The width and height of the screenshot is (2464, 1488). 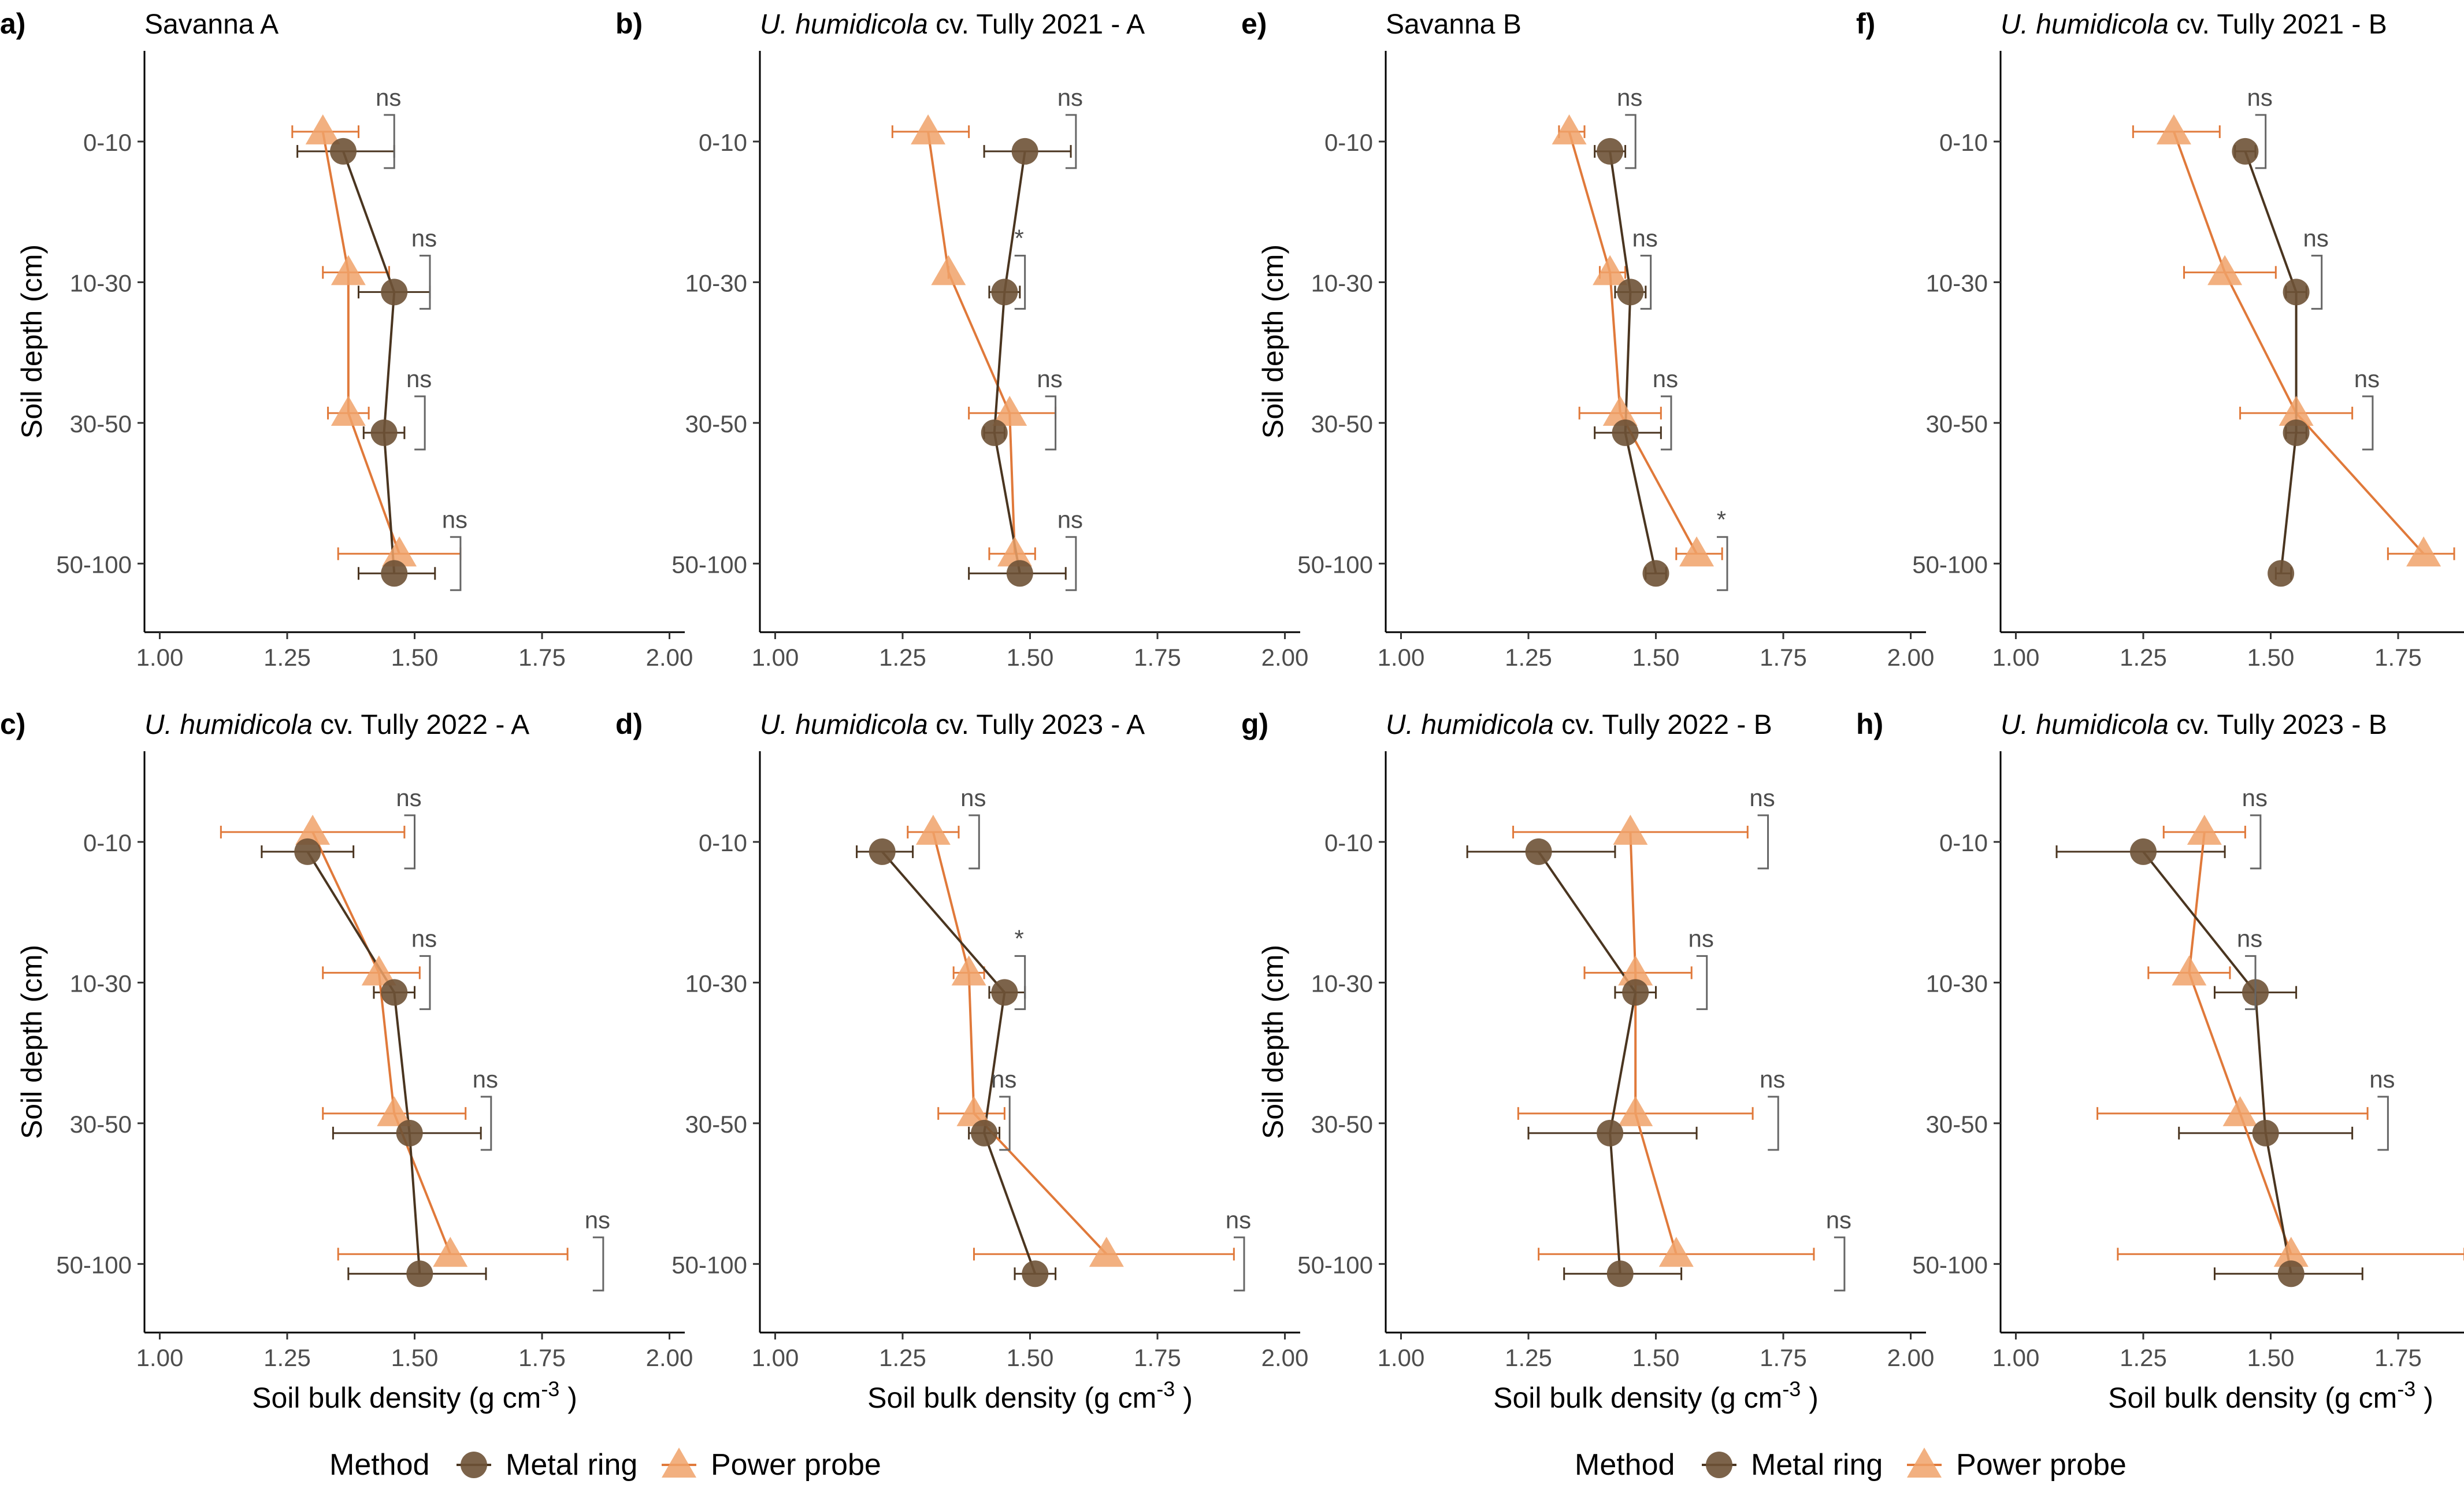 I want to click on y-tick-label: 10-30, so click(x=716, y=282).